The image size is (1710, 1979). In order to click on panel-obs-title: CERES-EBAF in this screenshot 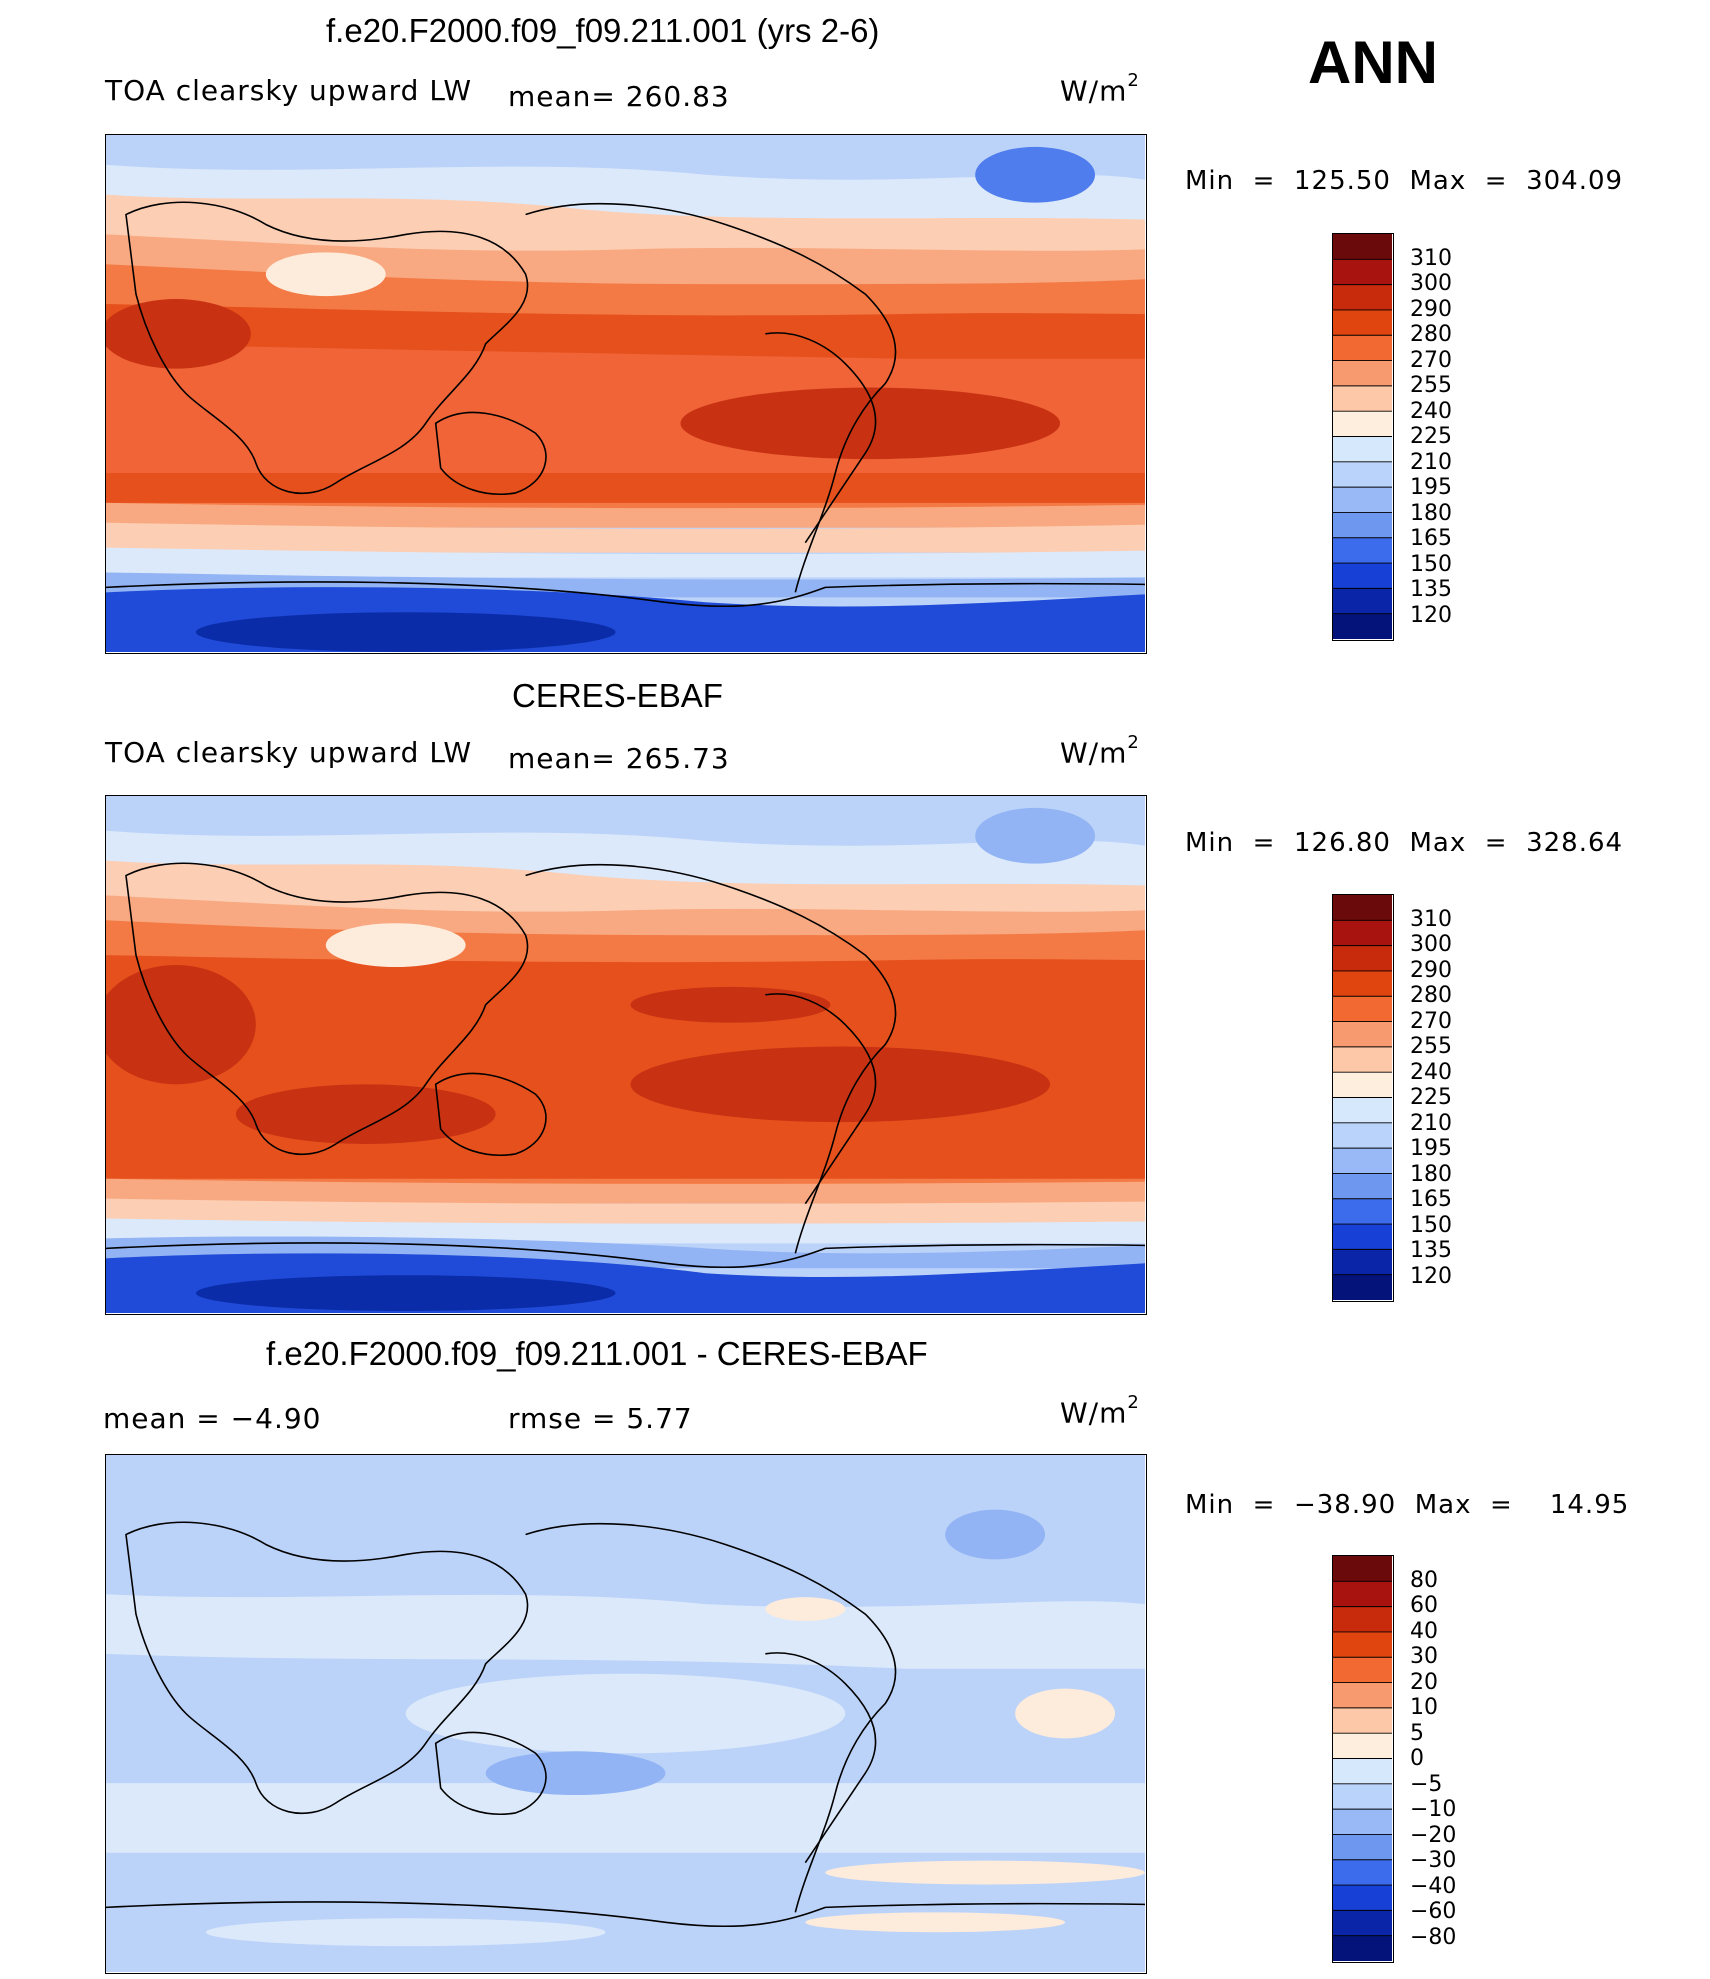, I will do `click(617, 695)`.